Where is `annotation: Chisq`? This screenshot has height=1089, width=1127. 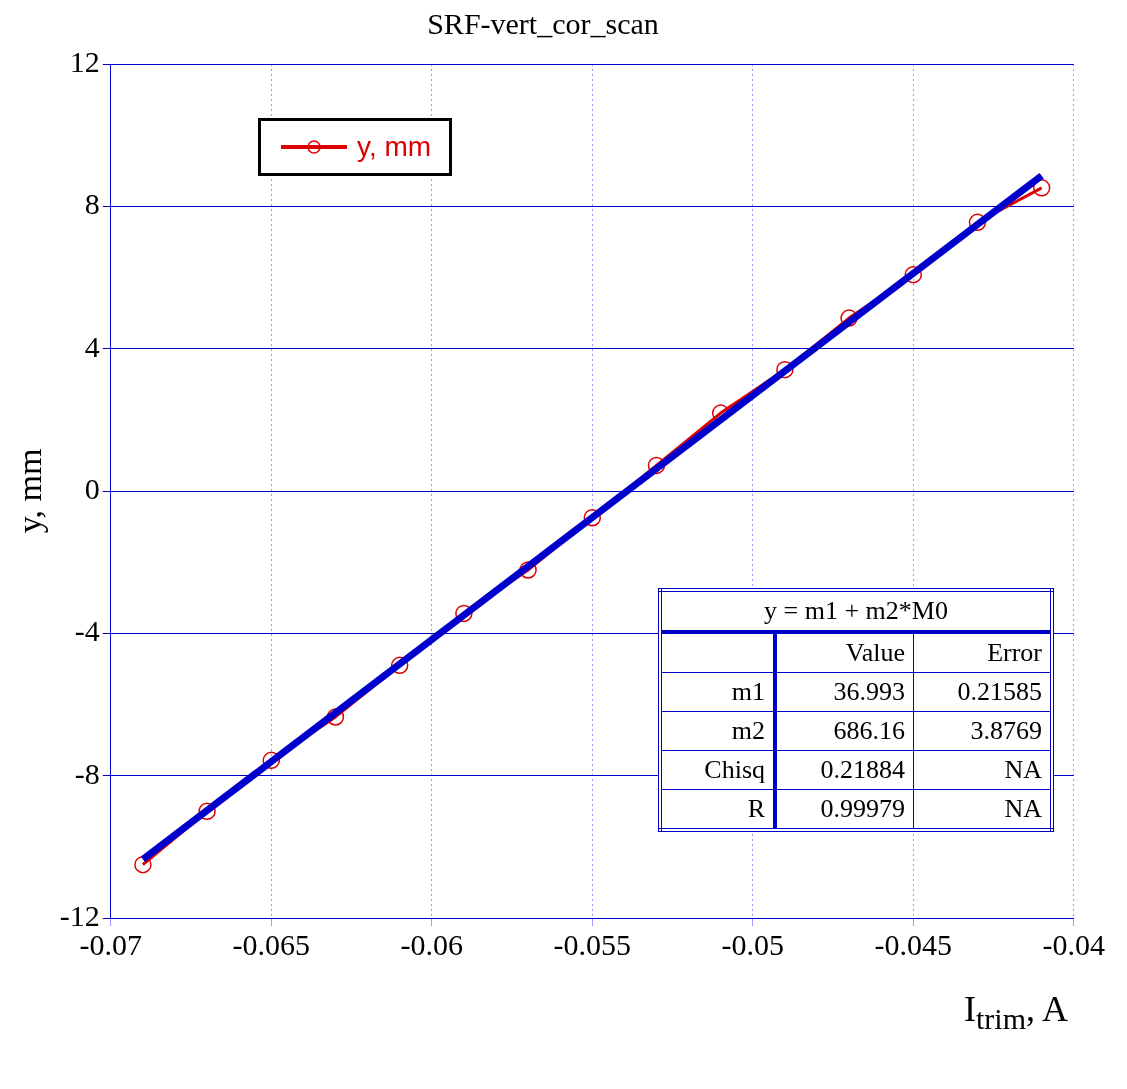 annotation: Chisq is located at coordinates (717, 770).